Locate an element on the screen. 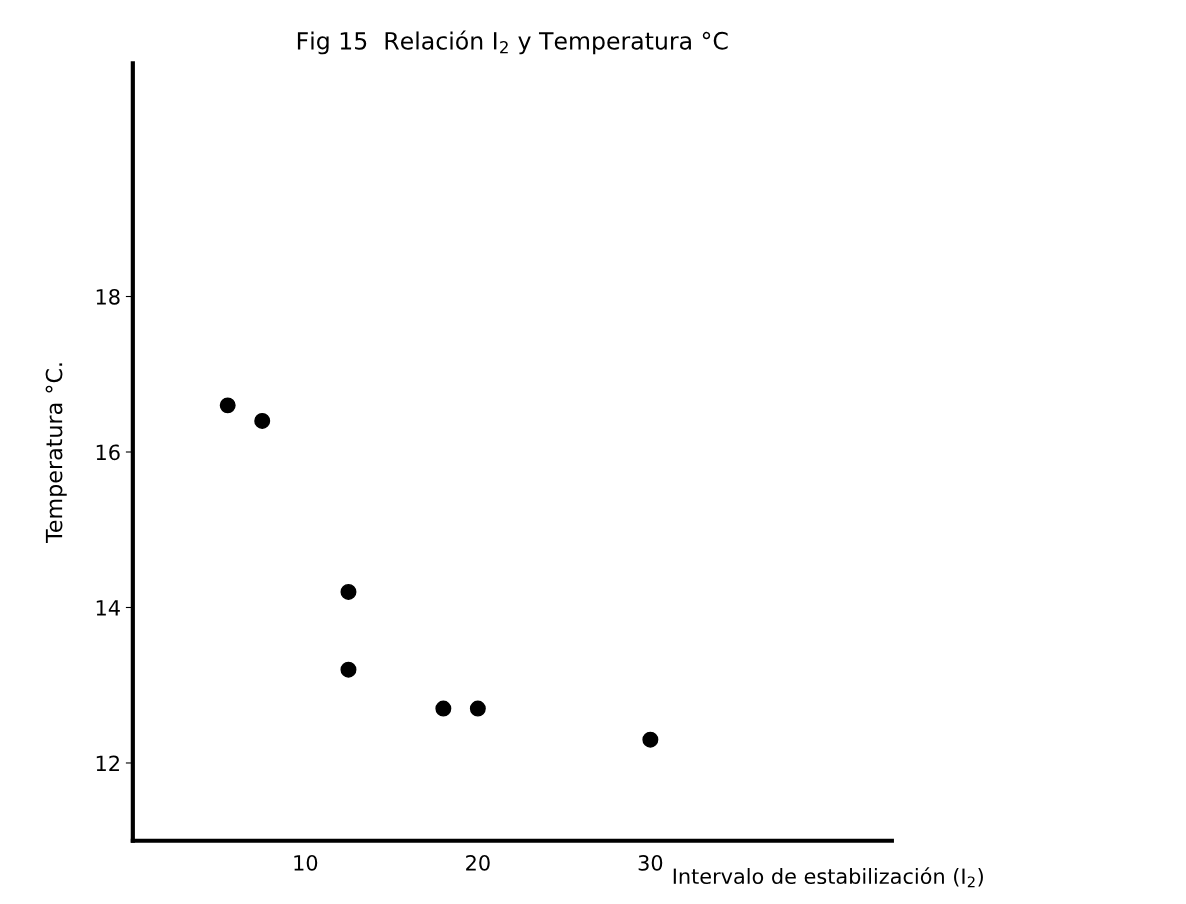 The width and height of the screenshot is (1186, 904). chart-title: Fig 15 Relación I$_{2}$ y Temperatura °C is located at coordinates (512, 42).